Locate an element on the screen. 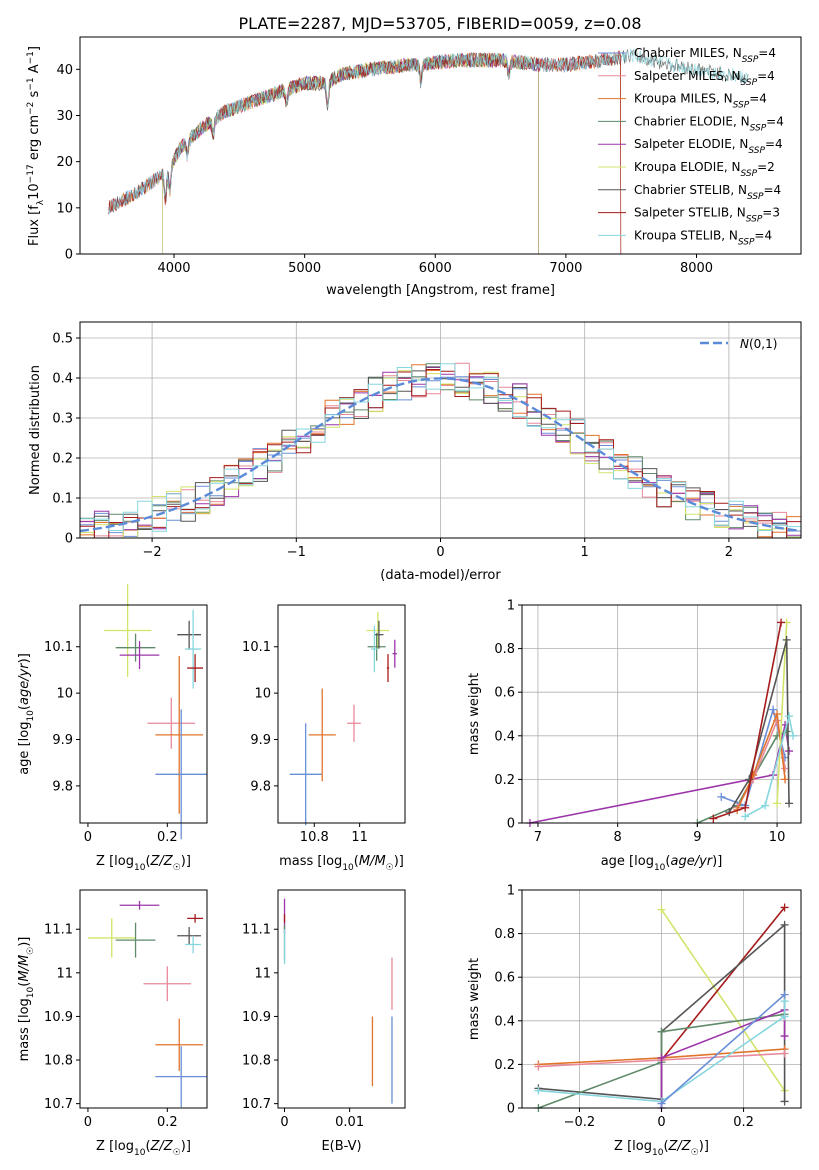  y-tick-label: 30 is located at coordinates (64, 116).